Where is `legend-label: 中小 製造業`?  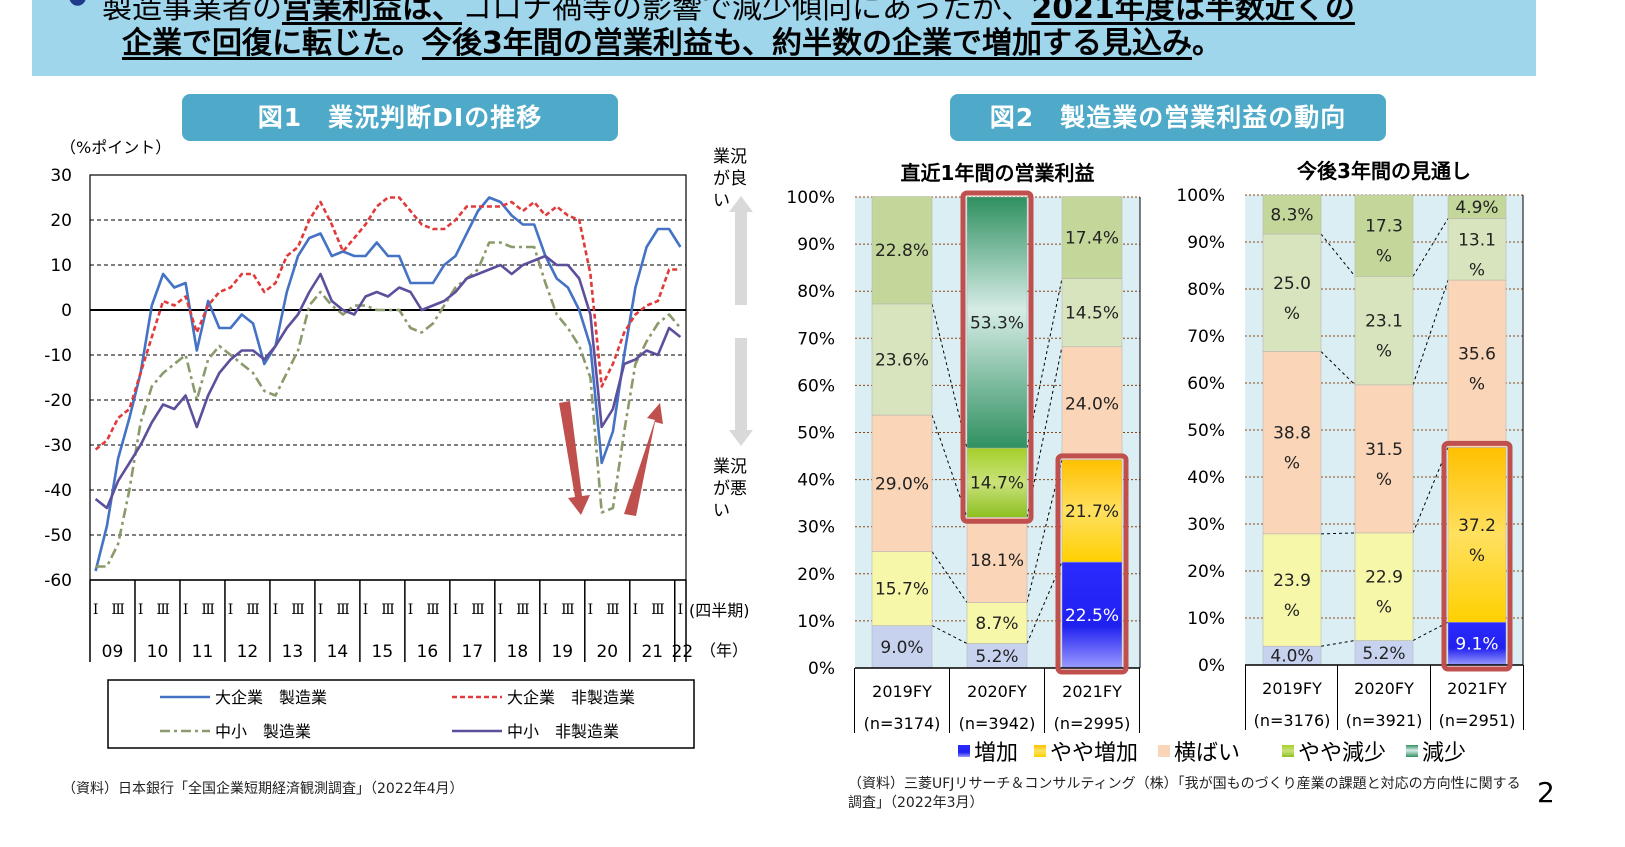
legend-label: 中小 製造業 is located at coordinates (263, 731).